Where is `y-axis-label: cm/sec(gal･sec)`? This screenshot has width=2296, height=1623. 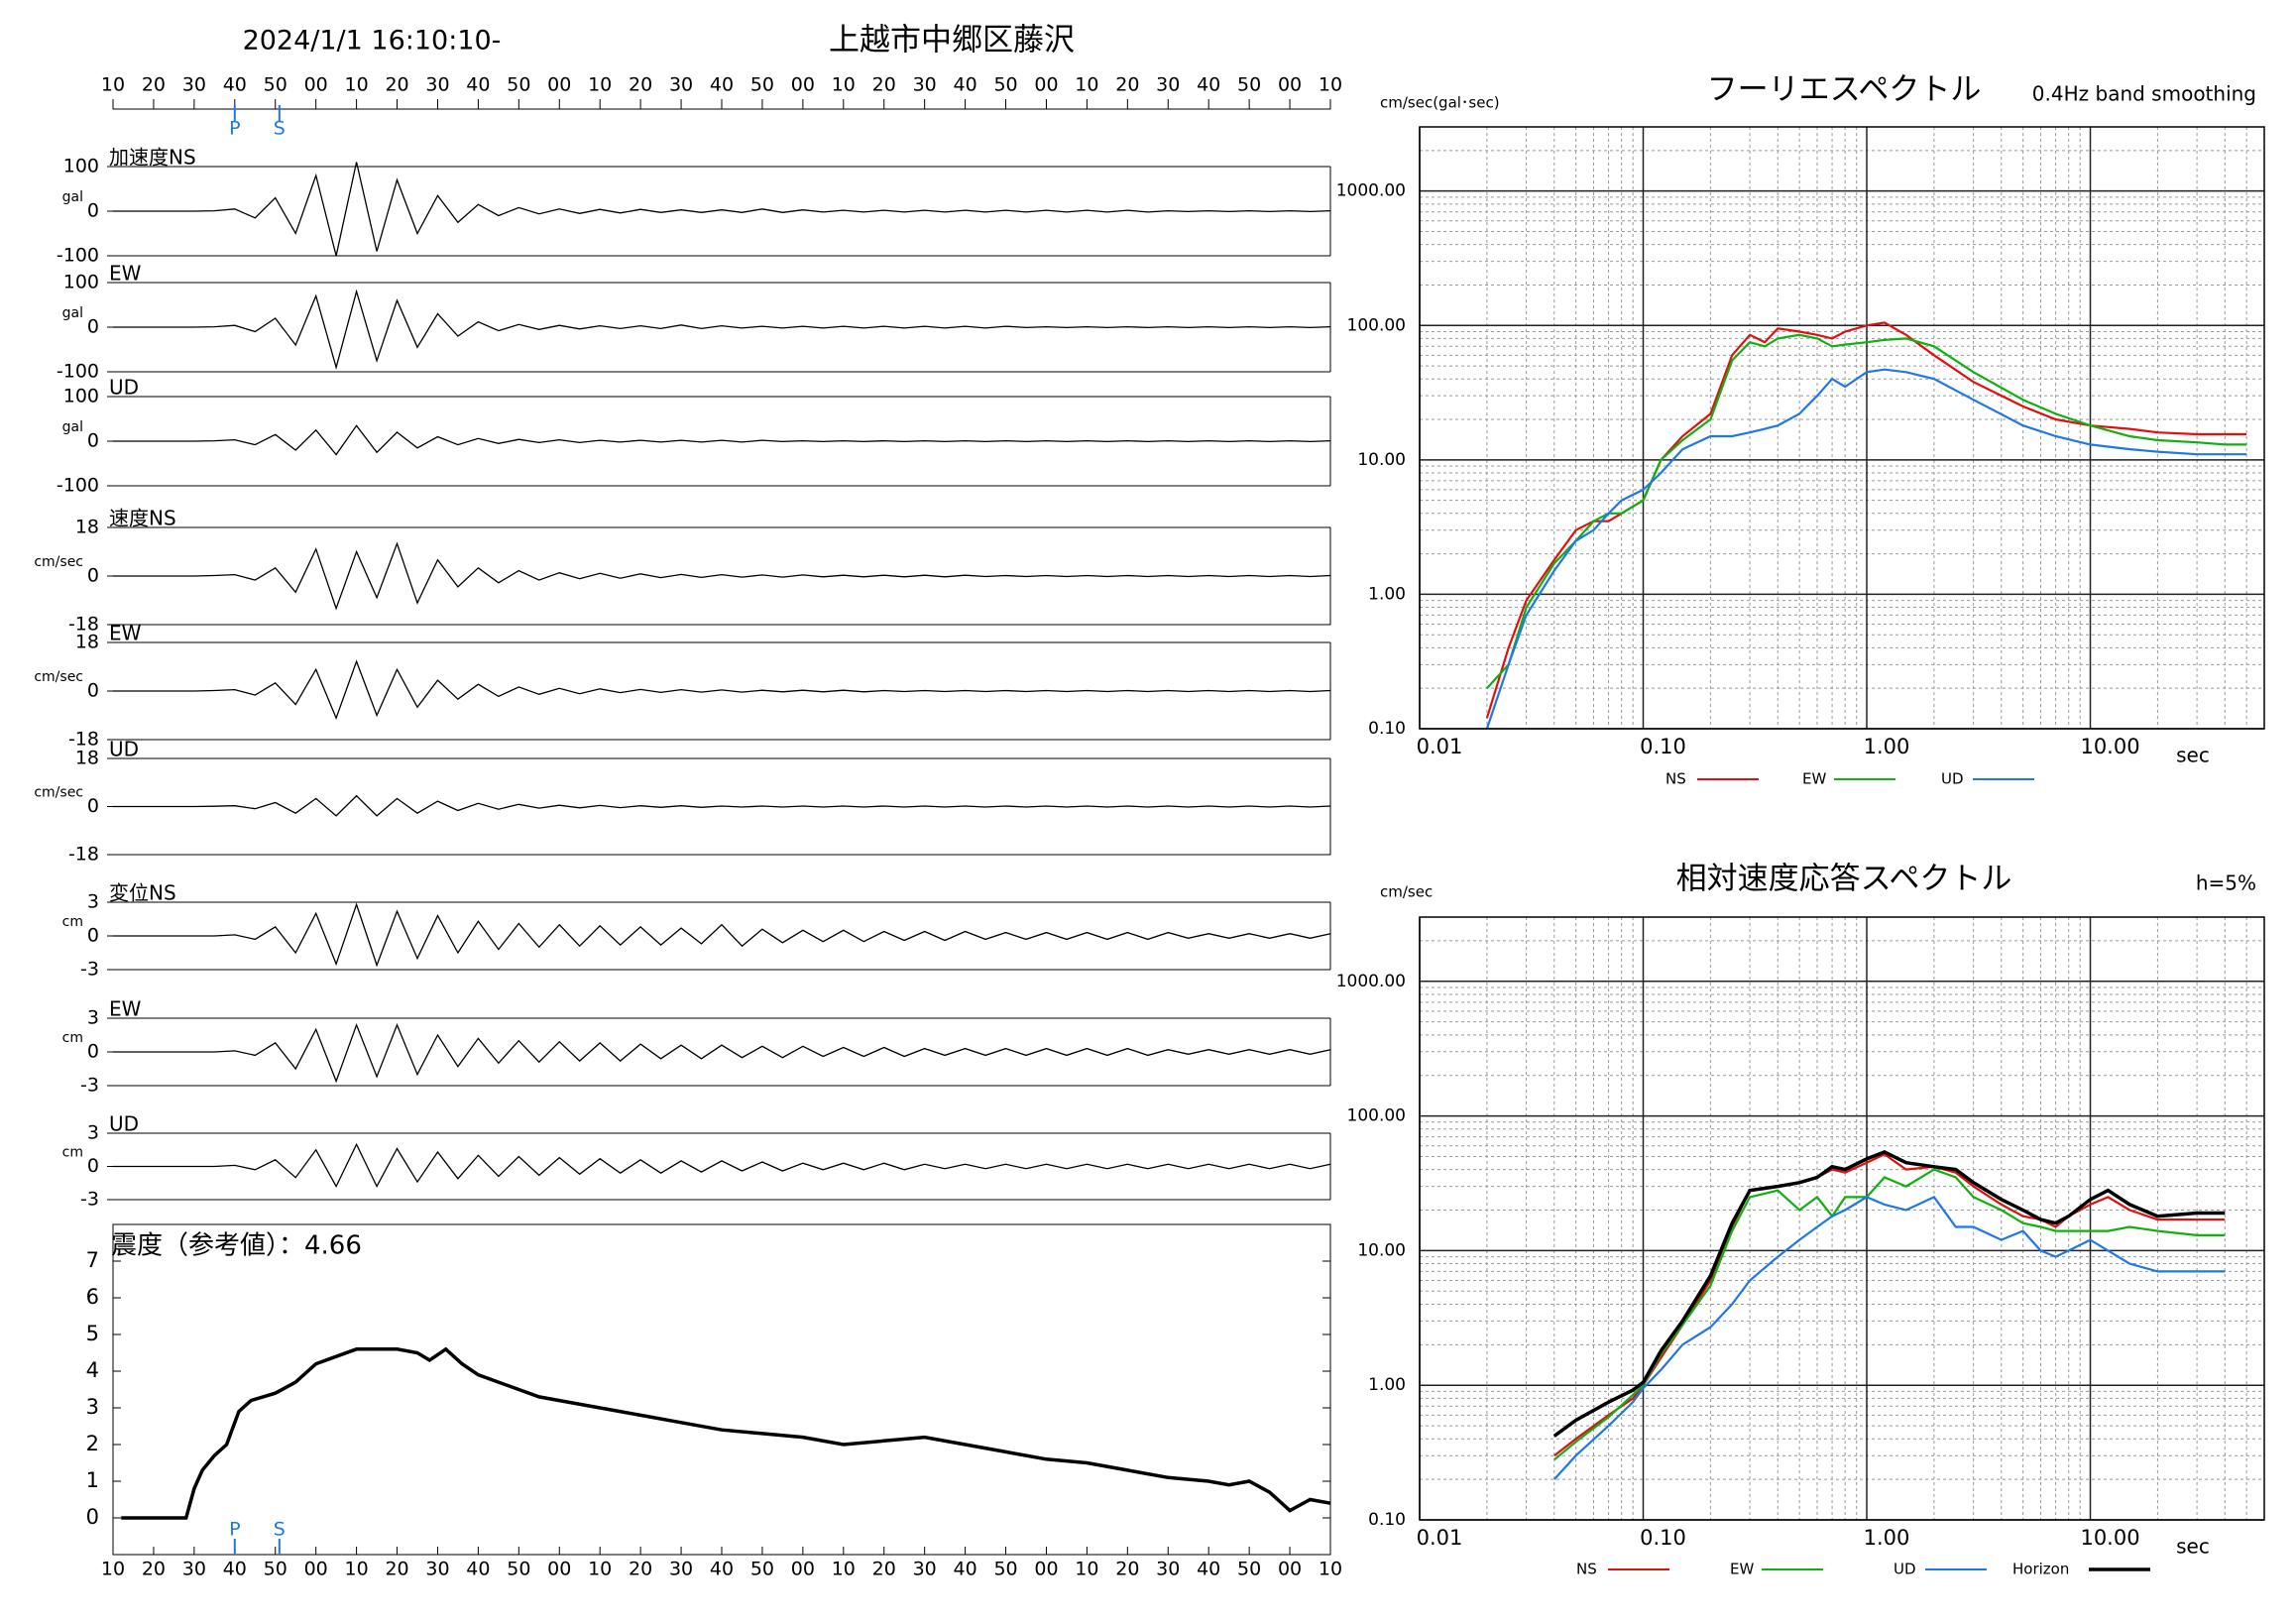
y-axis-label: cm/sec(gal･sec) is located at coordinates (1440, 103).